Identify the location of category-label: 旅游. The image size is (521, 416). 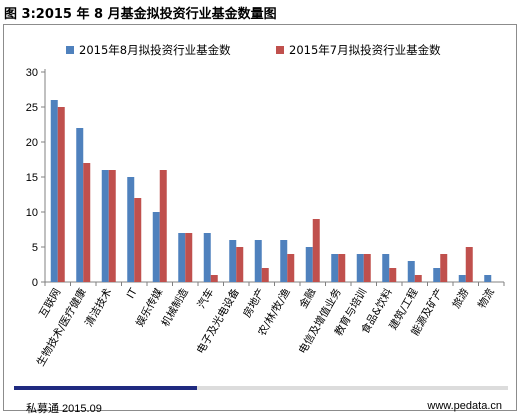
(461, 298).